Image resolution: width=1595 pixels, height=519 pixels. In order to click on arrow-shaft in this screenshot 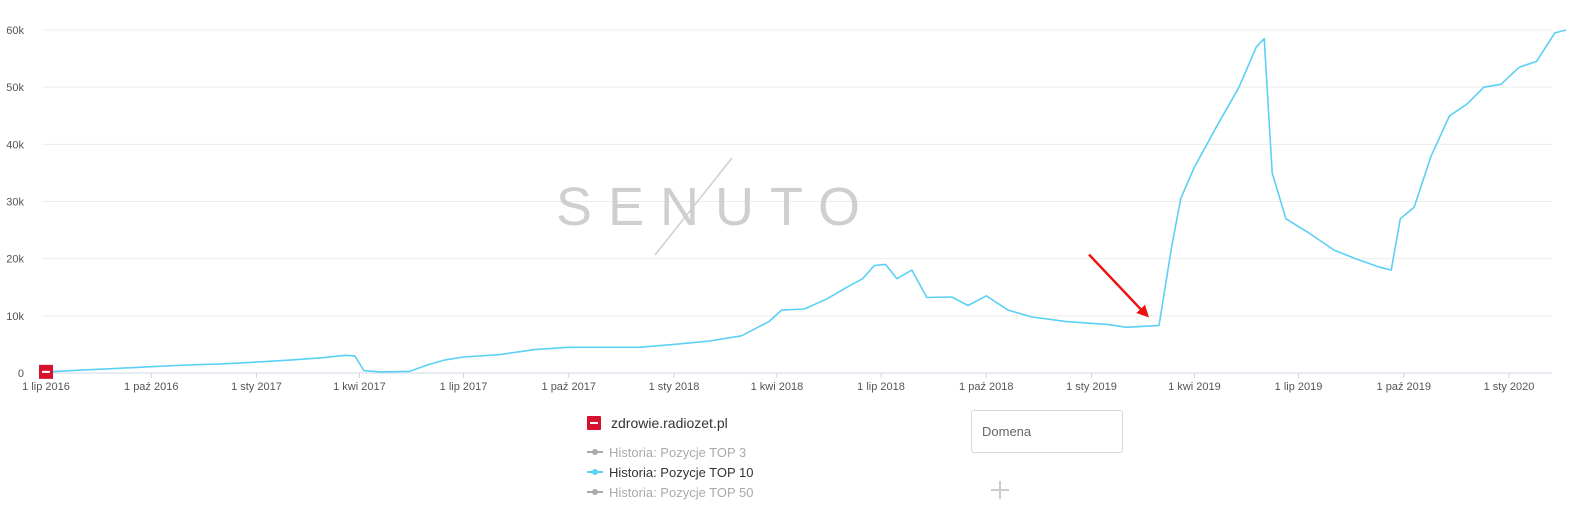, I will do `click(1116, 283)`.